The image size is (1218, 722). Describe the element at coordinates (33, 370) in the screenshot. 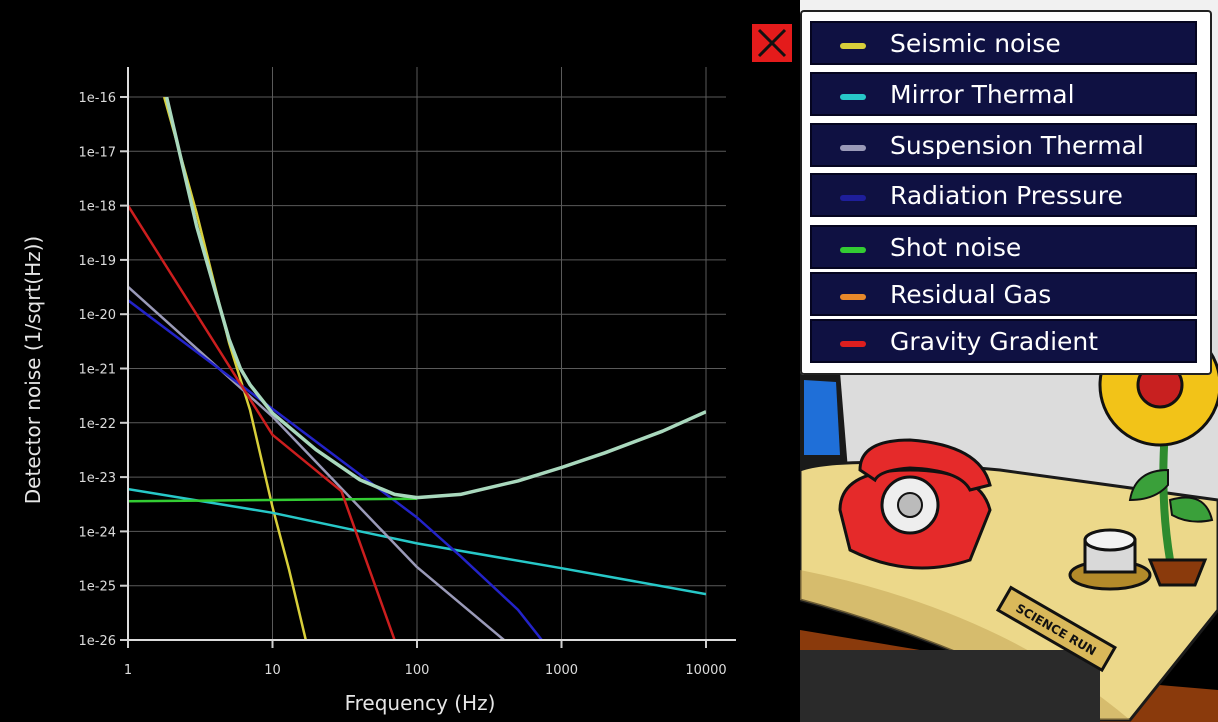

I see `y-axis-title: Detector noise (1/sqrt(Hz))` at that location.